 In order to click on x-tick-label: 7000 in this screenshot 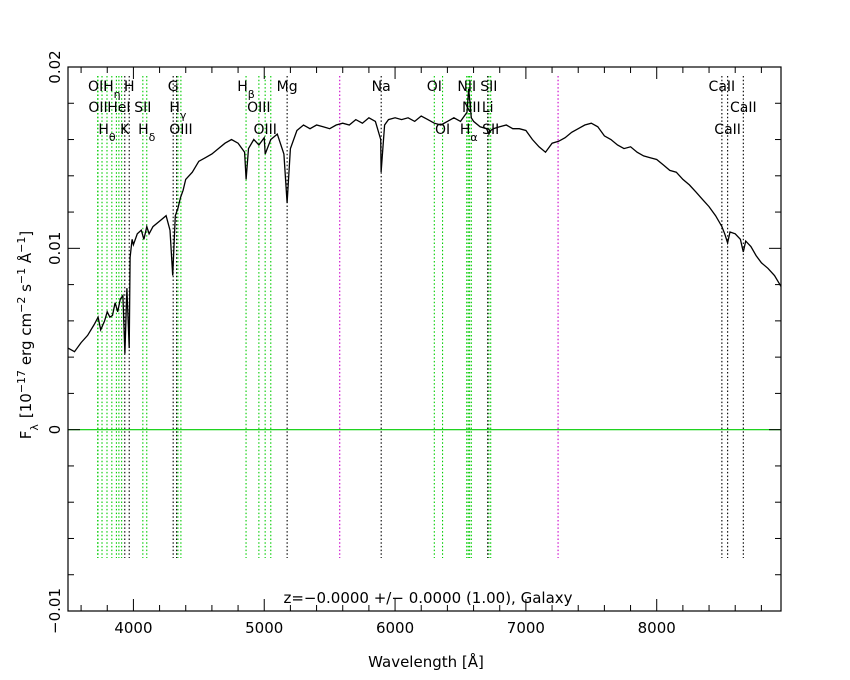, I will do `click(526, 628)`.